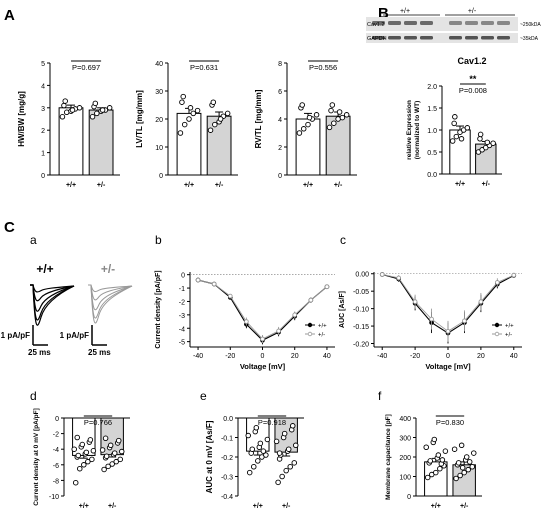 Image resolution: width=550 pixels, height=526 pixels. I want to click on blot-marker-cav: ~250kDA, so click(530, 25).